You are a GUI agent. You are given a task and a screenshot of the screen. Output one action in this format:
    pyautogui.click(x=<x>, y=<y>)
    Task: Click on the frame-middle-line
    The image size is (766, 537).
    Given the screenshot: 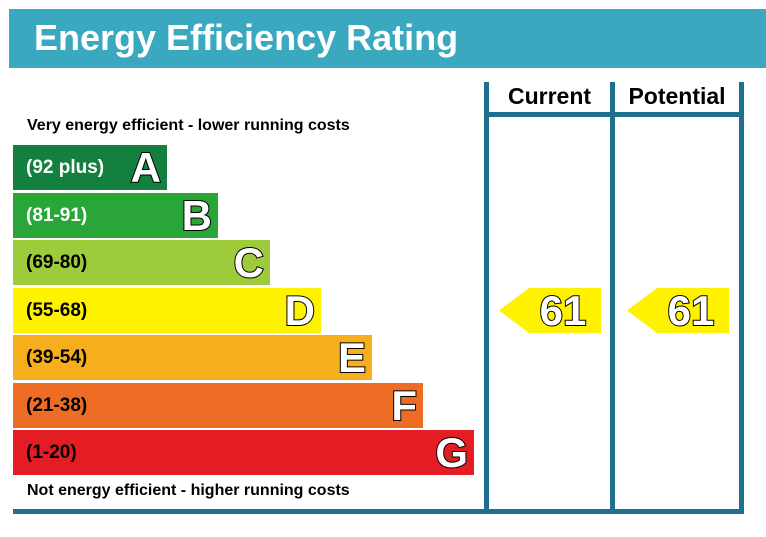 What is the action you would take?
    pyautogui.click(x=612, y=297)
    